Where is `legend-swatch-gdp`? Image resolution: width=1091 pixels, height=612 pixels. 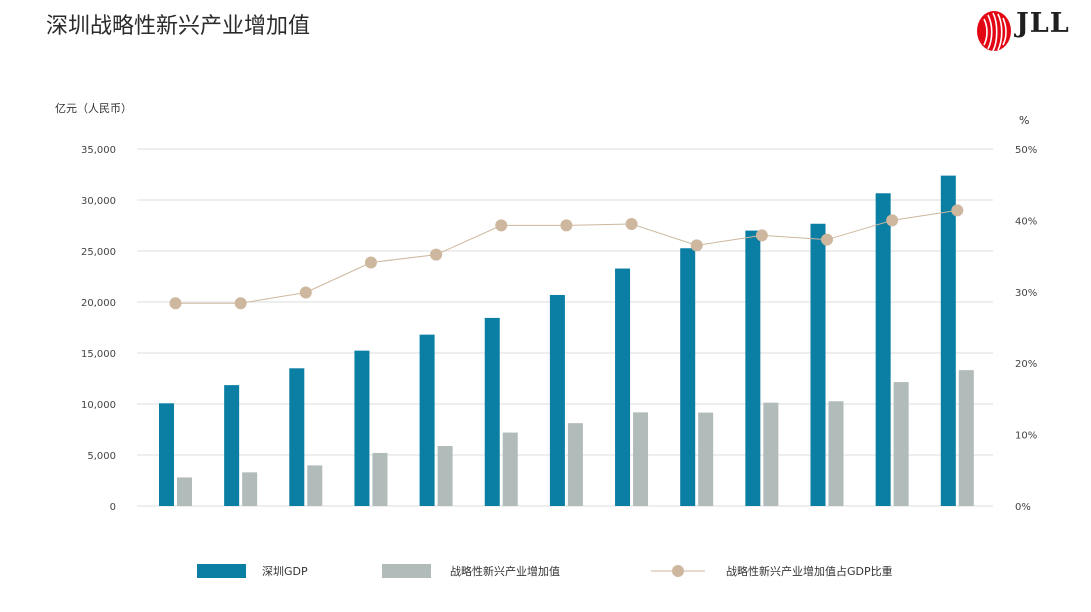 legend-swatch-gdp is located at coordinates (221, 571).